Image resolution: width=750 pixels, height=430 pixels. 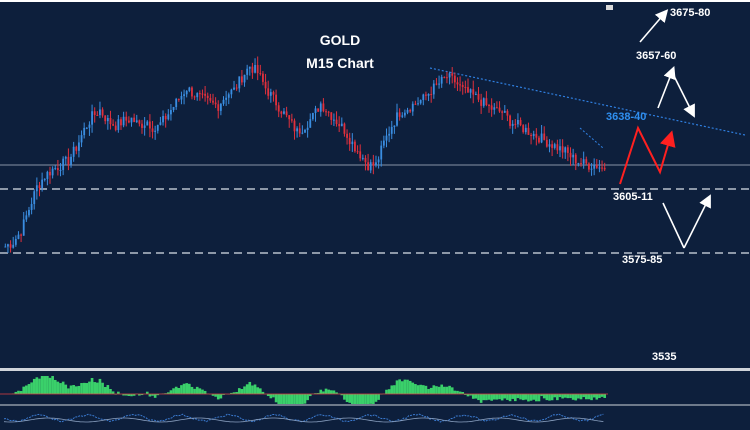 I want to click on indicator-separator, so click(x=375, y=369).